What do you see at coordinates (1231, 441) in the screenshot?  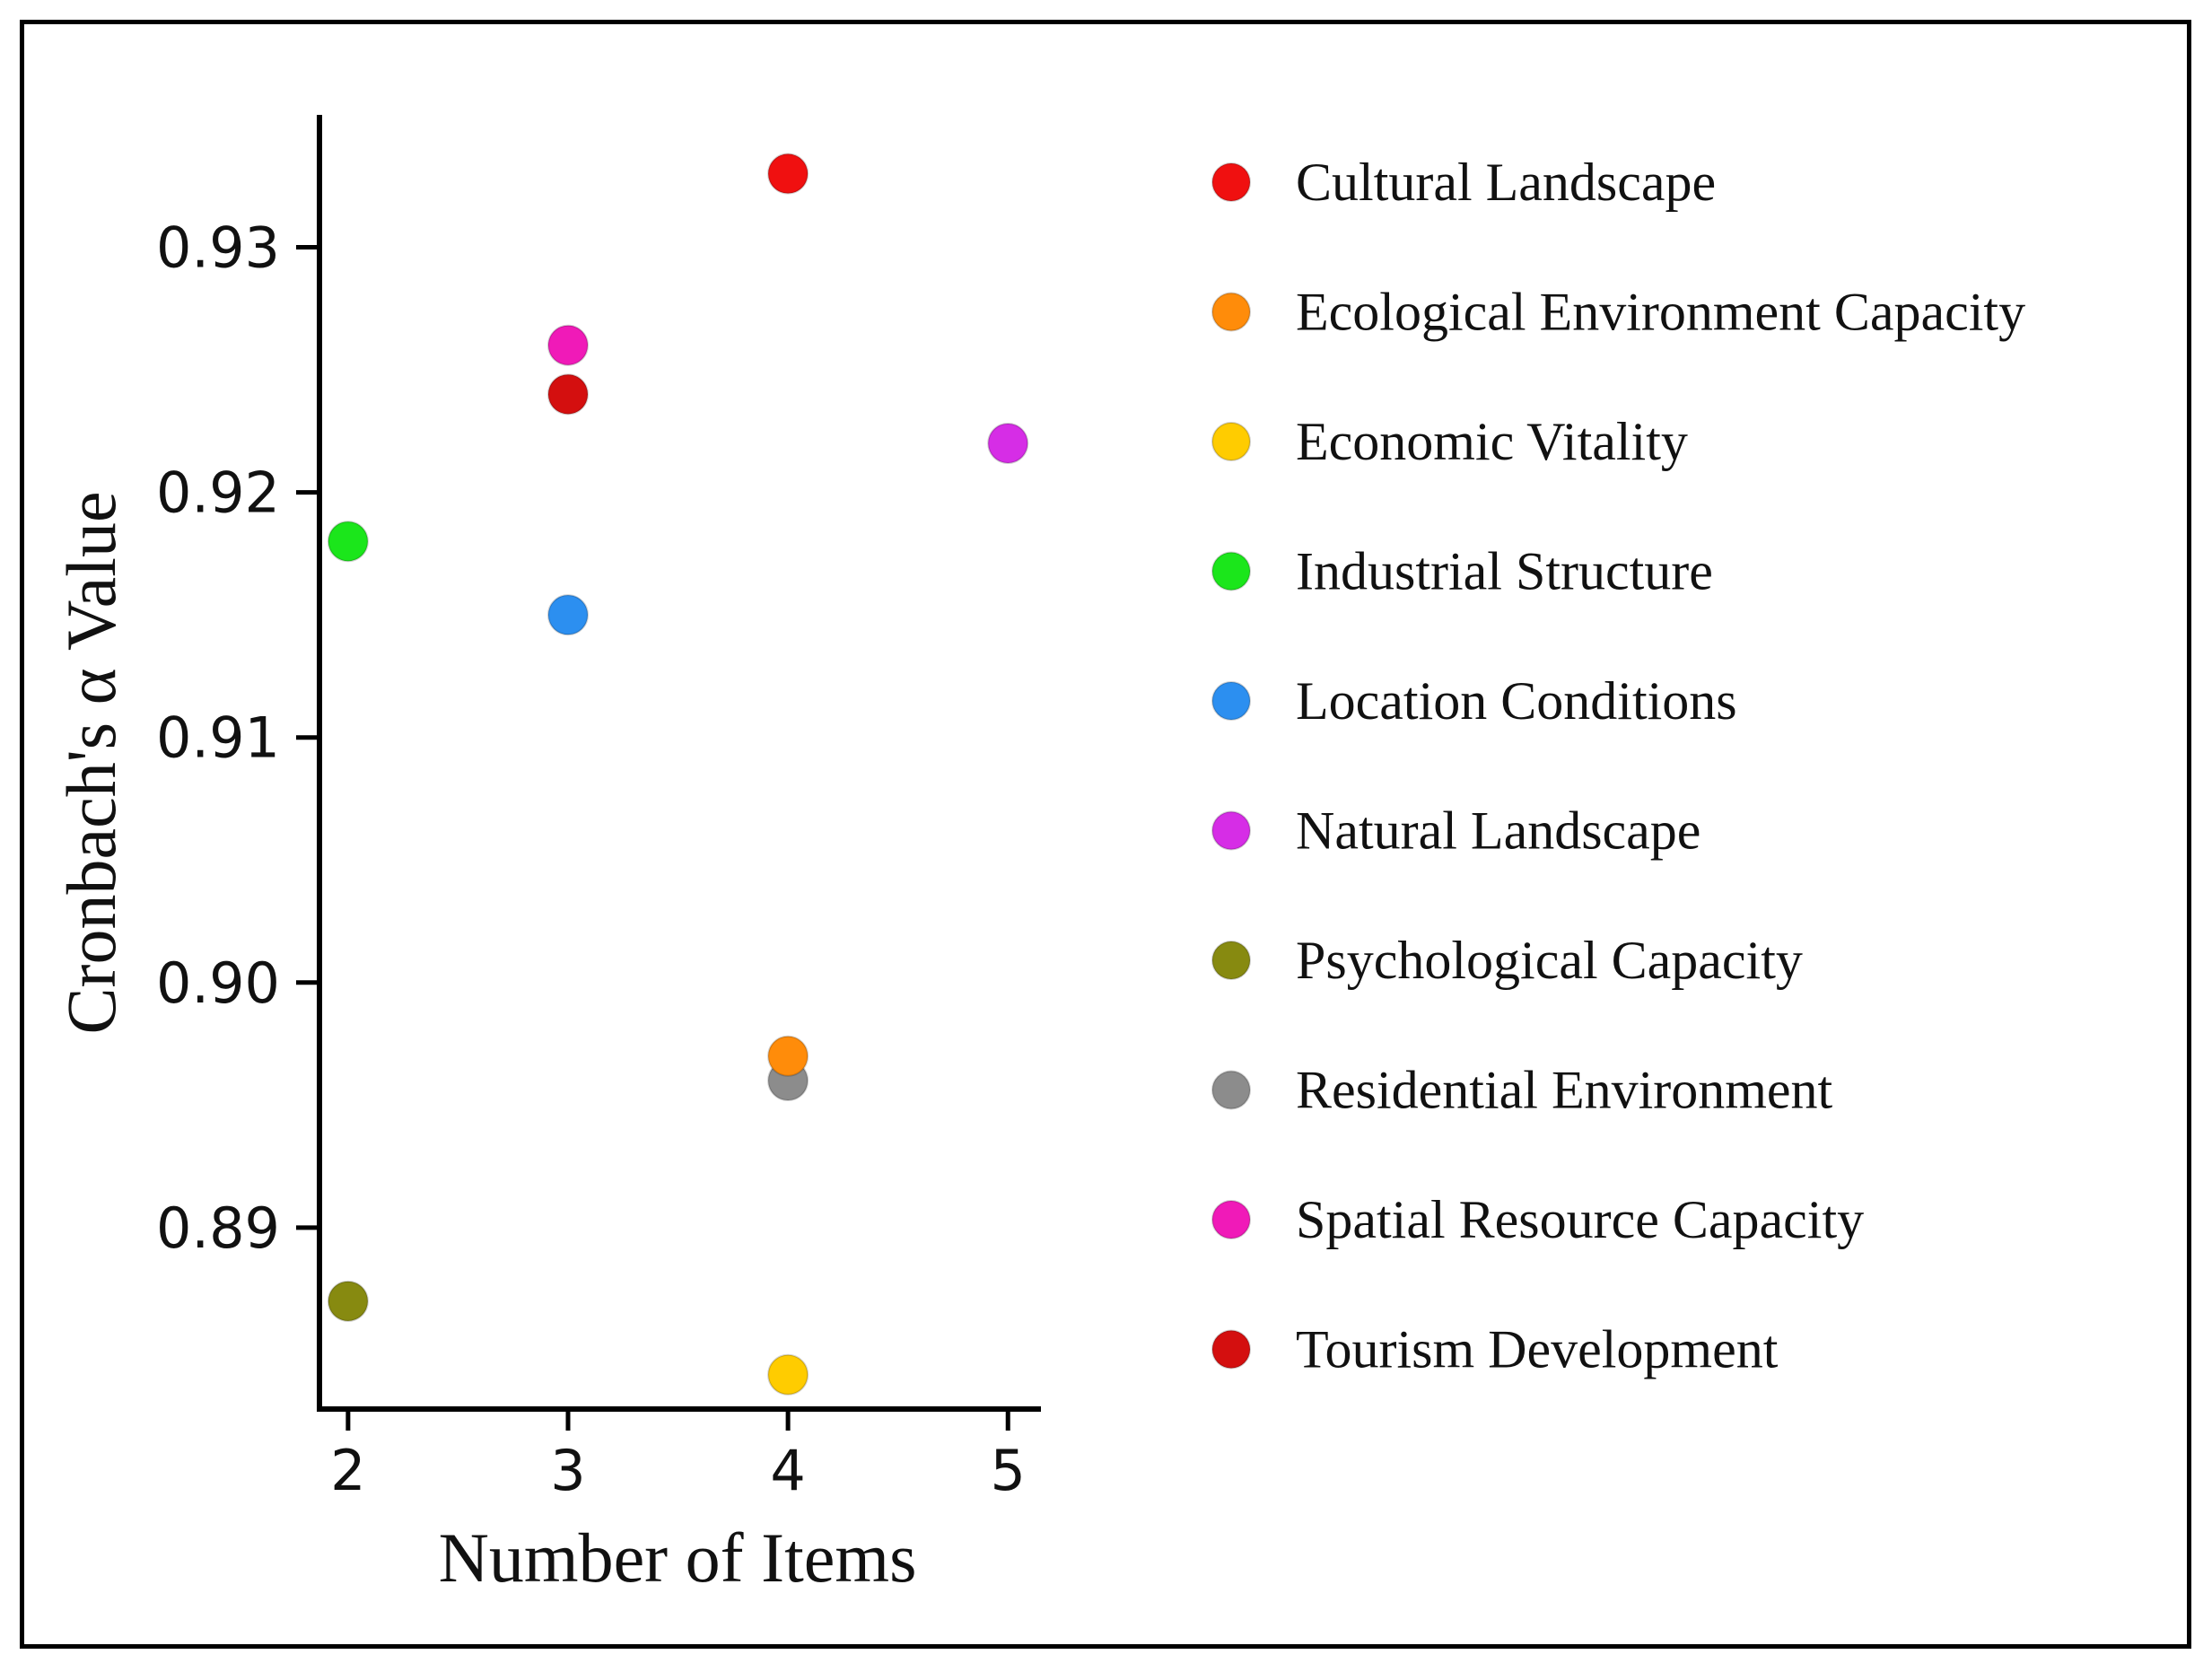 I see `legend-marker-economic-vitality` at bounding box center [1231, 441].